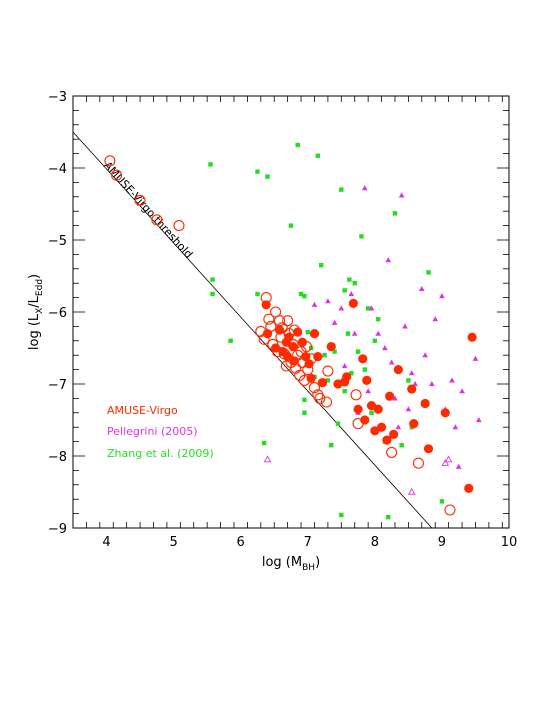 This screenshot has height=715, width=553. What do you see at coordinates (57, 457) in the screenshot?
I see `y-tick-label: −8` at bounding box center [57, 457].